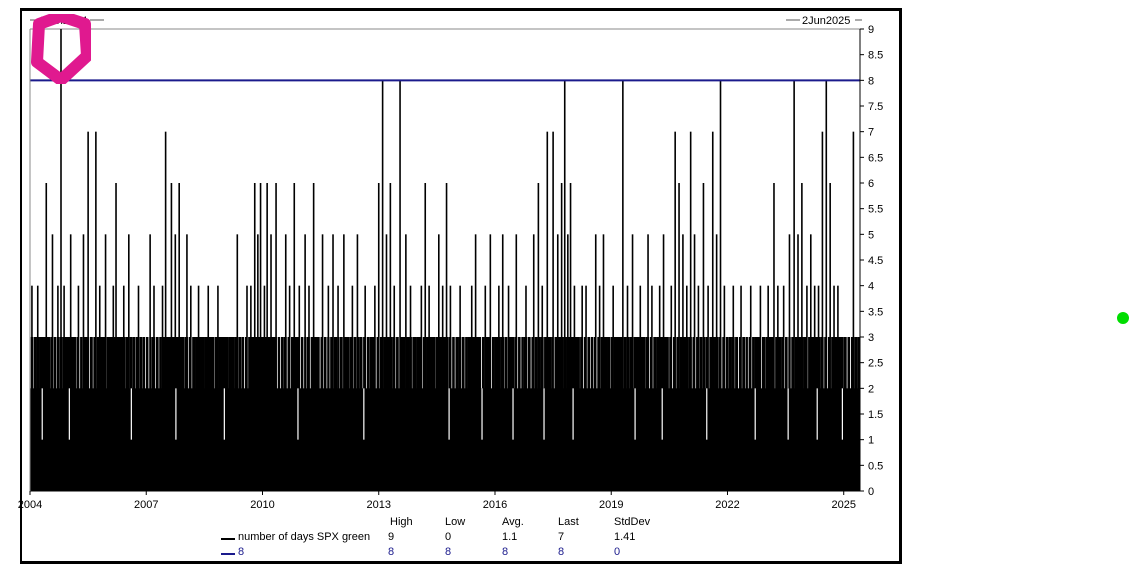  Describe the element at coordinates (871, 81) in the screenshot. I see `y-tick-label: 8` at that location.